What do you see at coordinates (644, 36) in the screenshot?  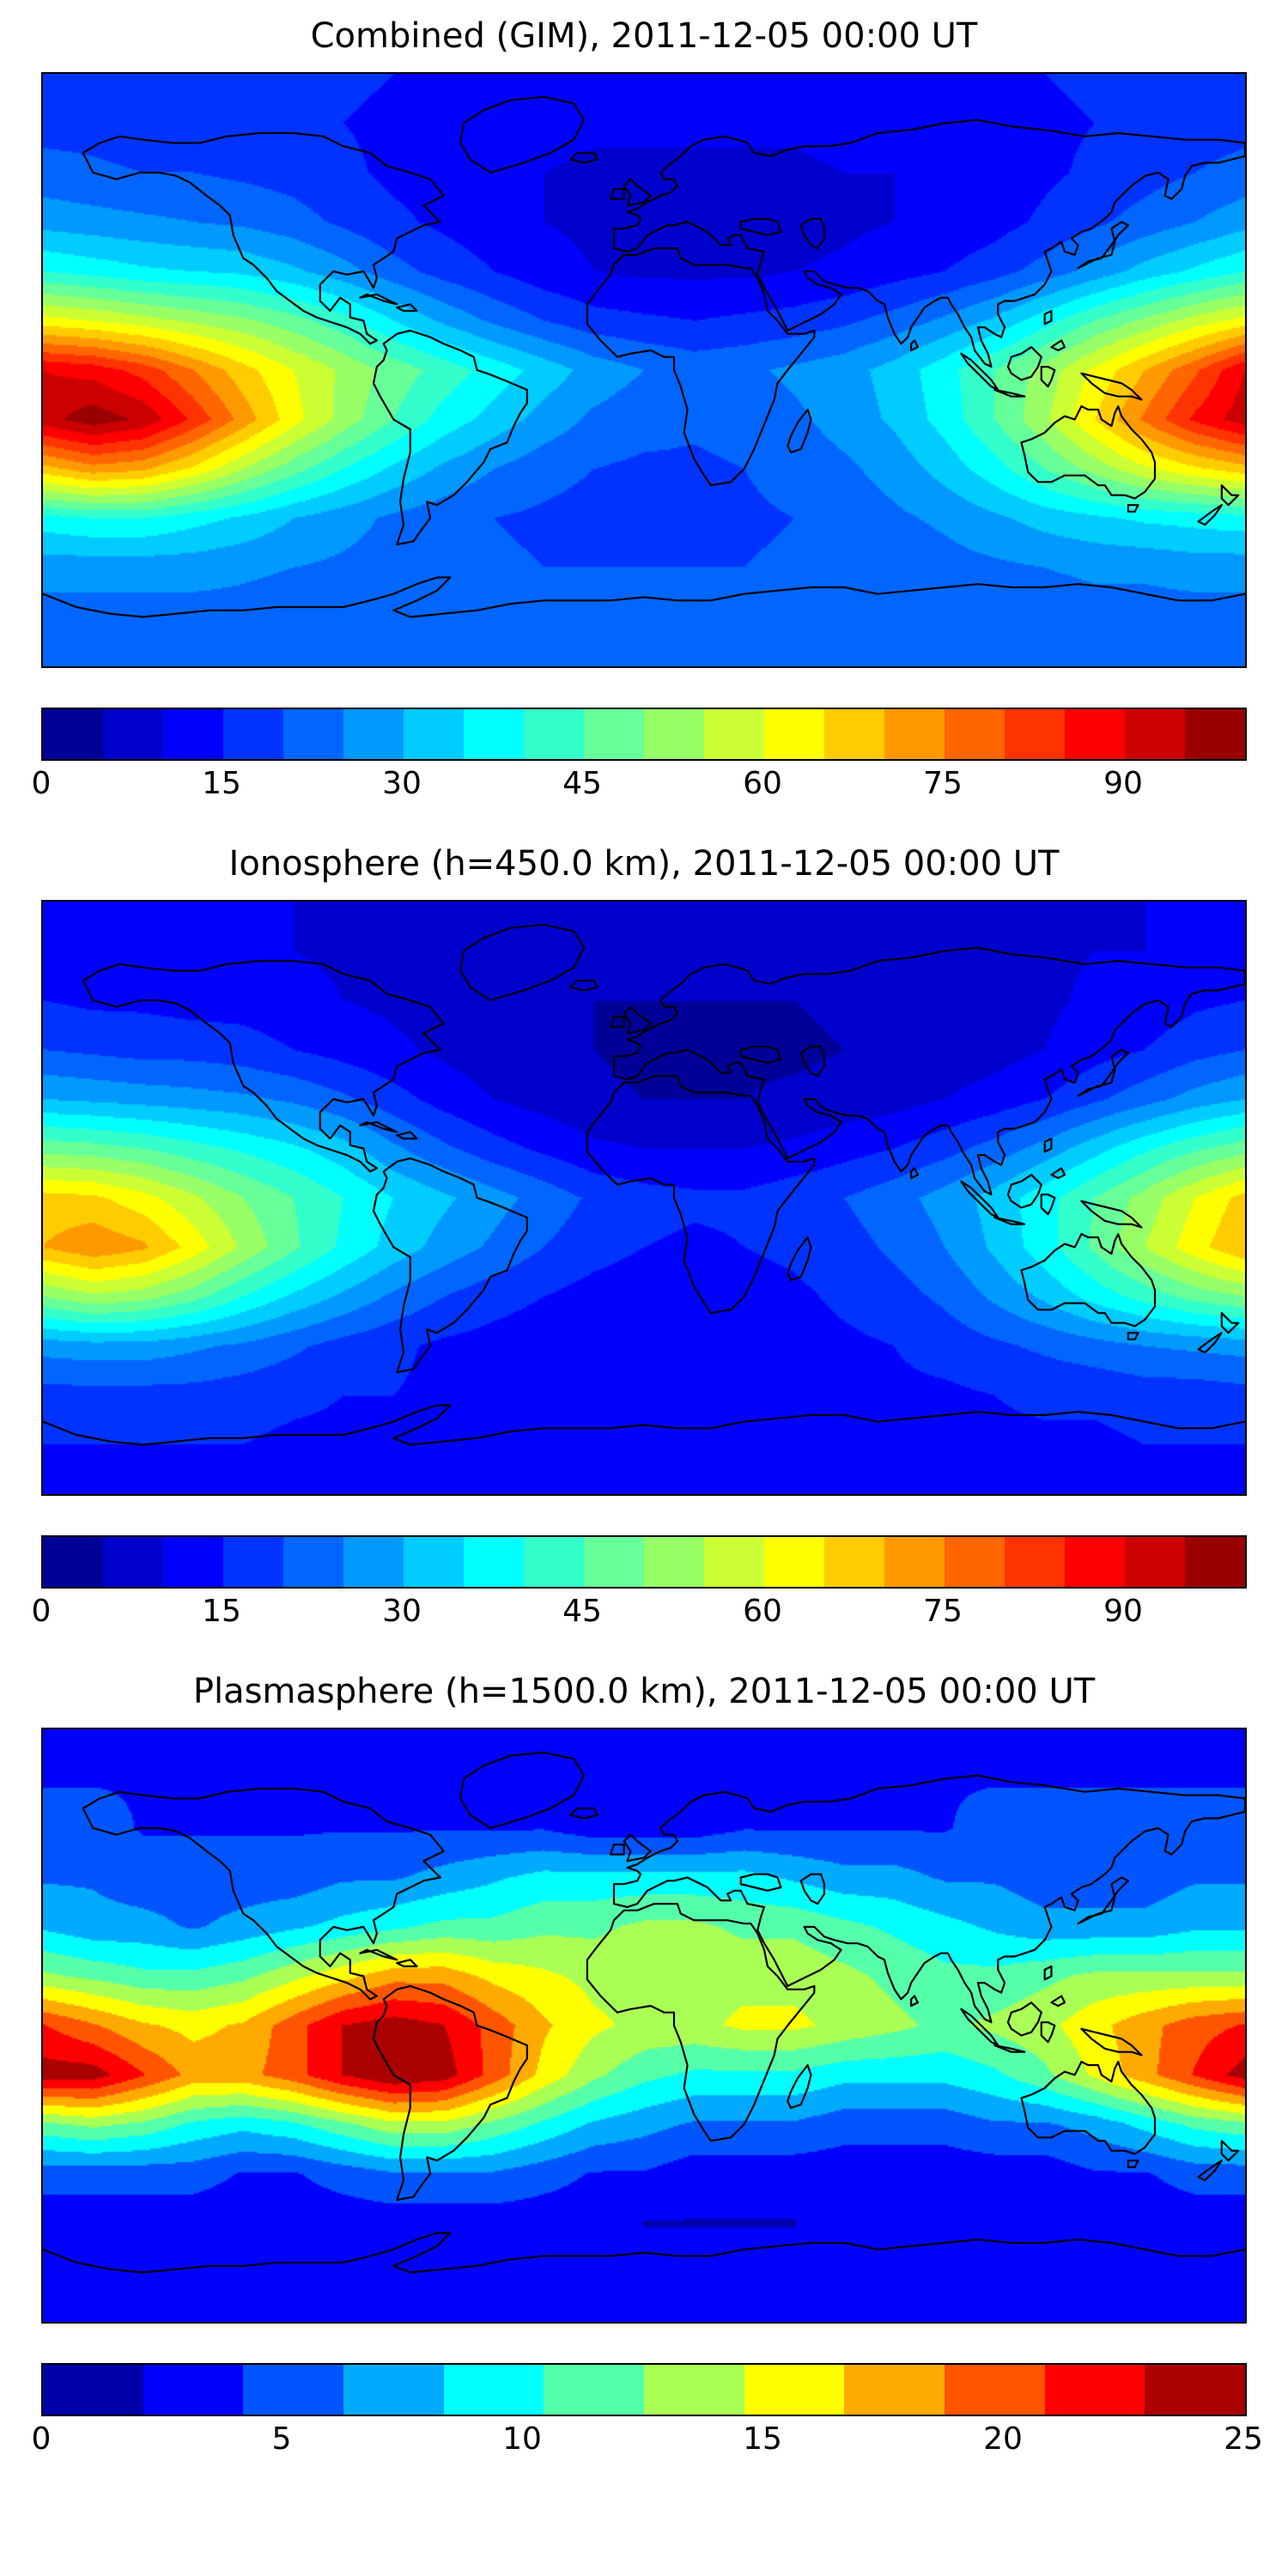 I see `panel-title-combined: Combined (GIM), 2011-12-05 00:00 UT` at bounding box center [644, 36].